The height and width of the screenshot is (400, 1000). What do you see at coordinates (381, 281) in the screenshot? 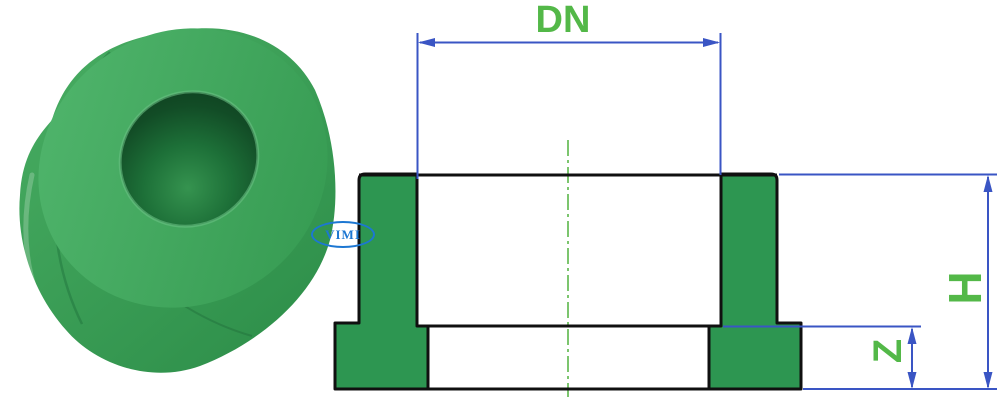
I see `section-wall-left` at bounding box center [381, 281].